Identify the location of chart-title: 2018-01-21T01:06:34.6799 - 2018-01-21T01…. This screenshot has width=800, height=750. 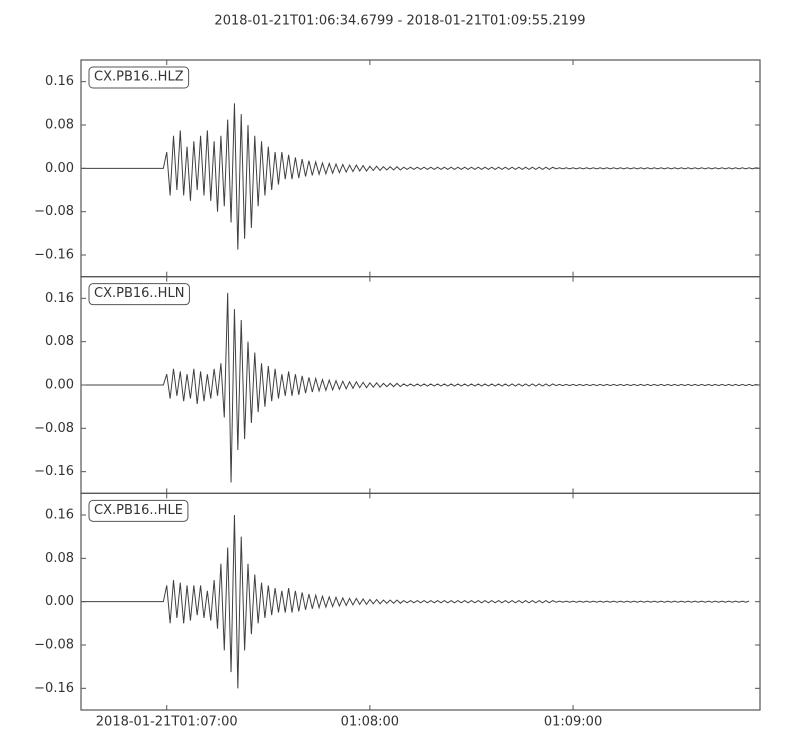
(399, 21).